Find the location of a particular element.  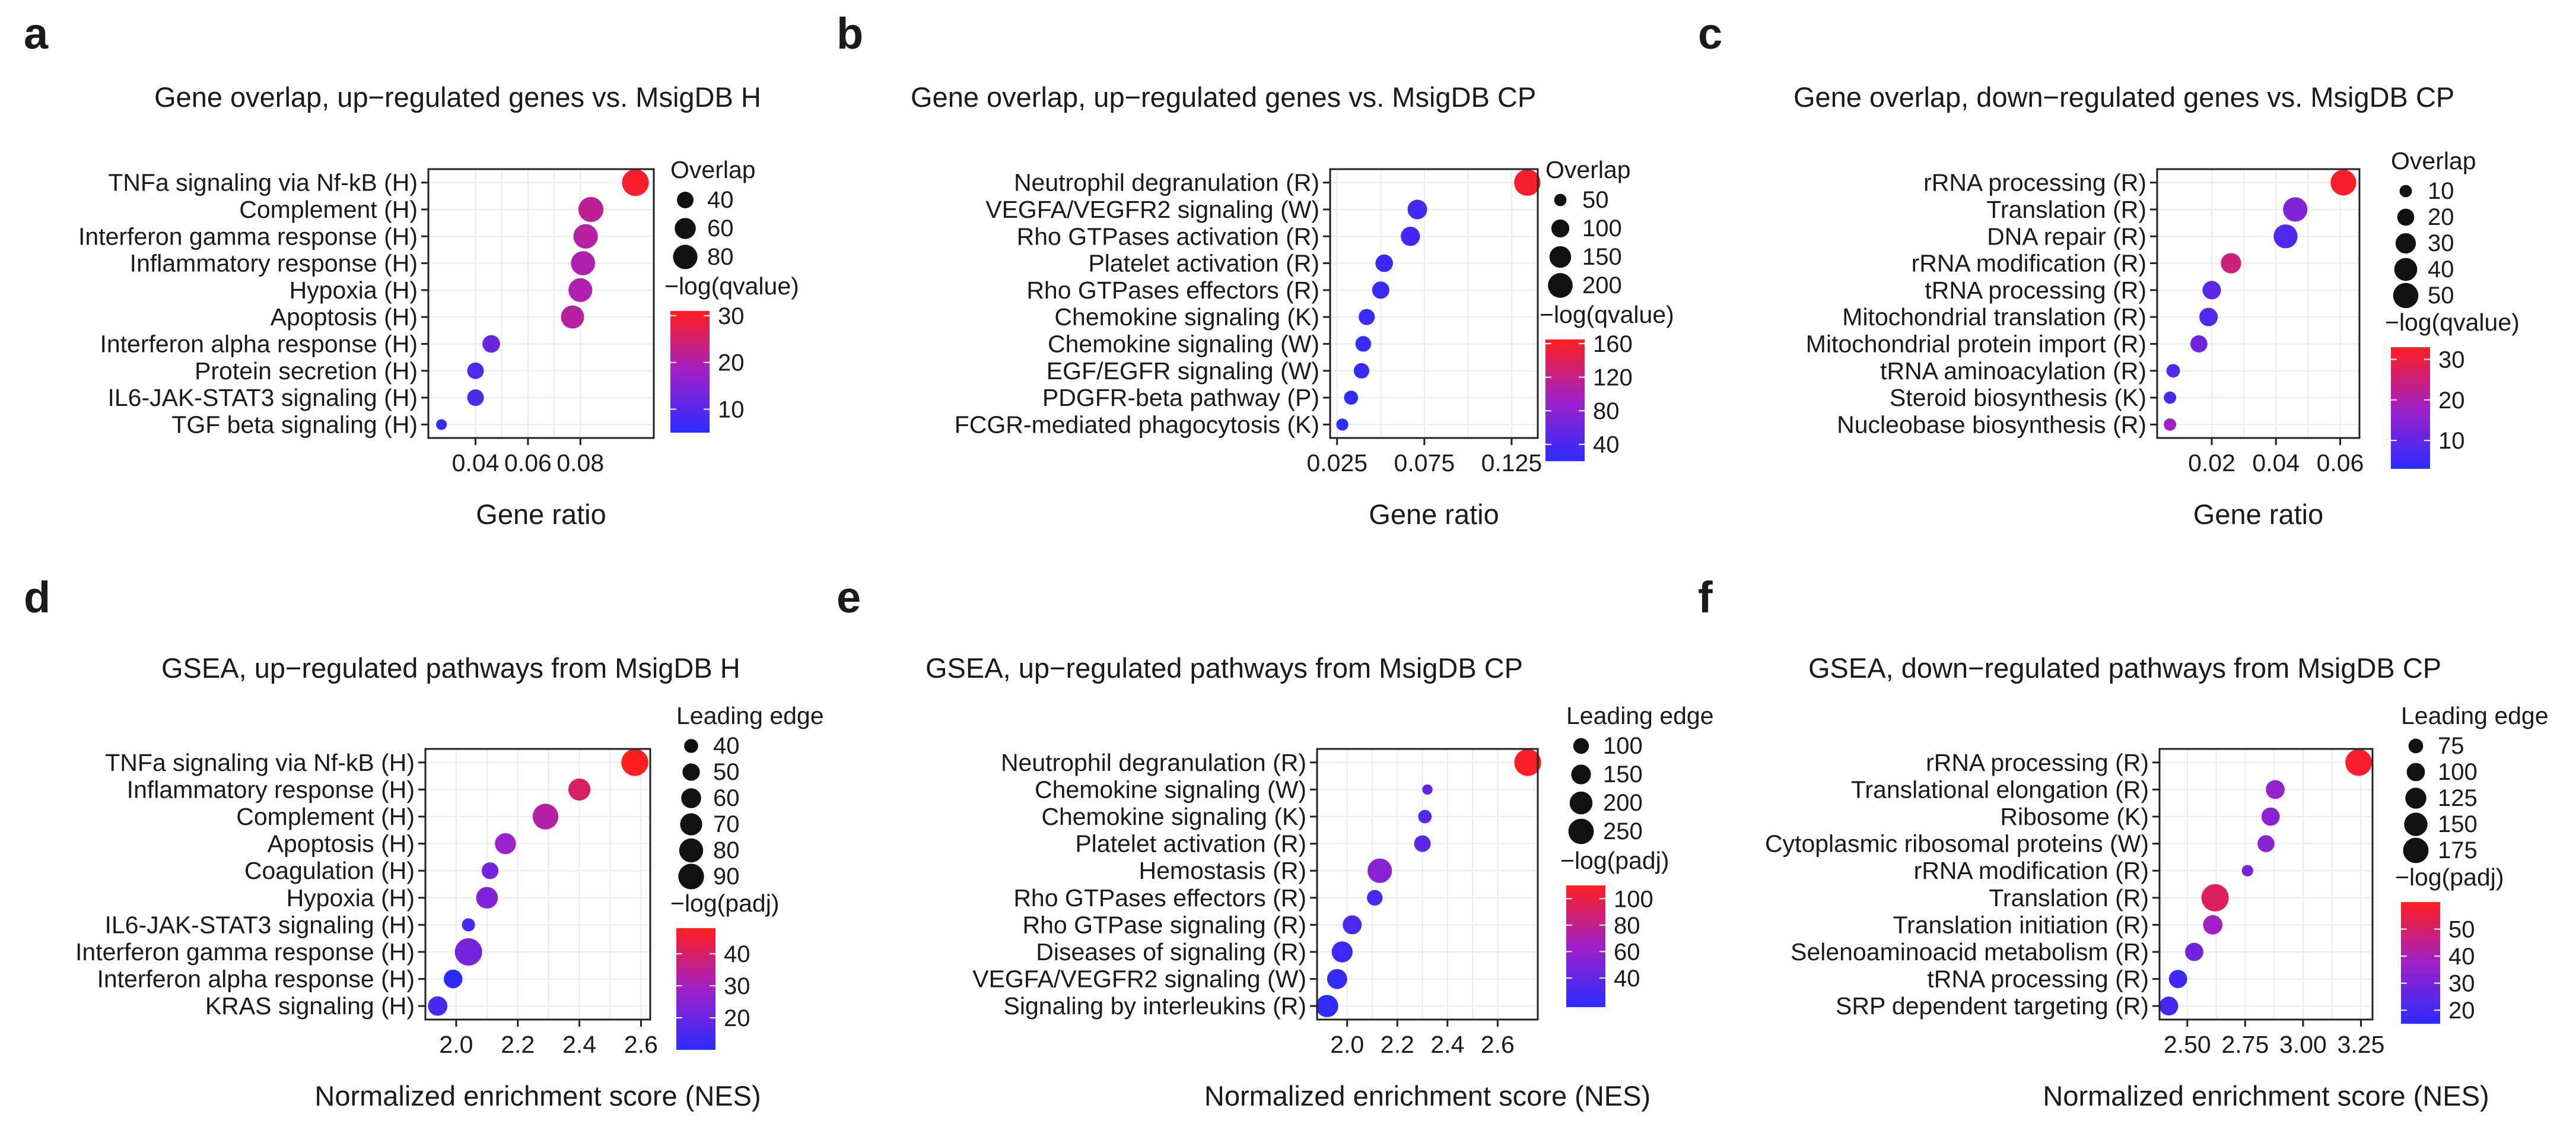

x-tick-label: 2.6 is located at coordinates (641, 1044).